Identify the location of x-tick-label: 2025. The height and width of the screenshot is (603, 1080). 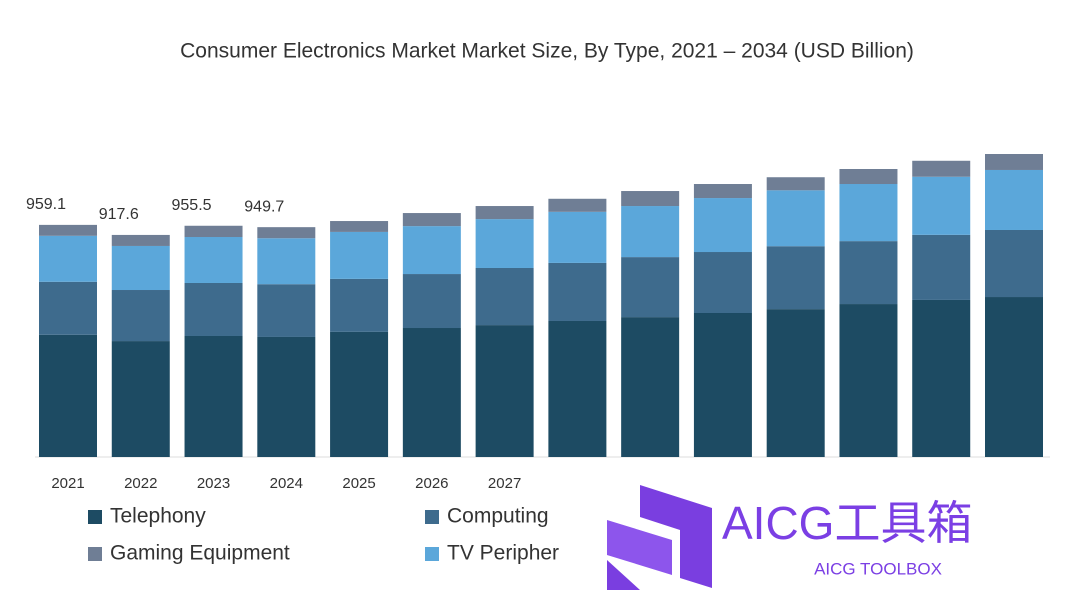
(358, 483).